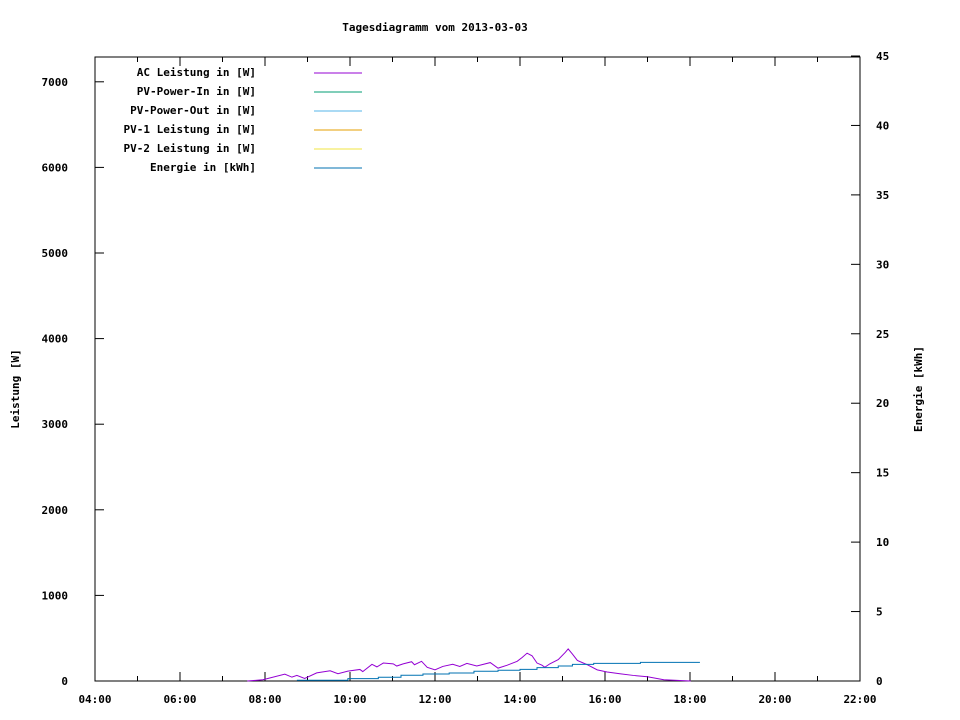  Describe the element at coordinates (879, 681) in the screenshot. I see `y2-tick-label: 0` at that location.